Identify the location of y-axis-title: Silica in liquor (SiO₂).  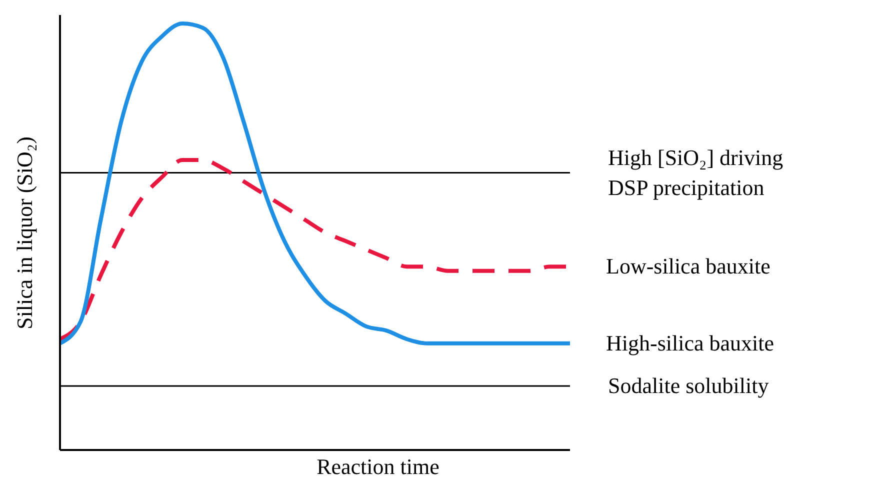
(25, 234).